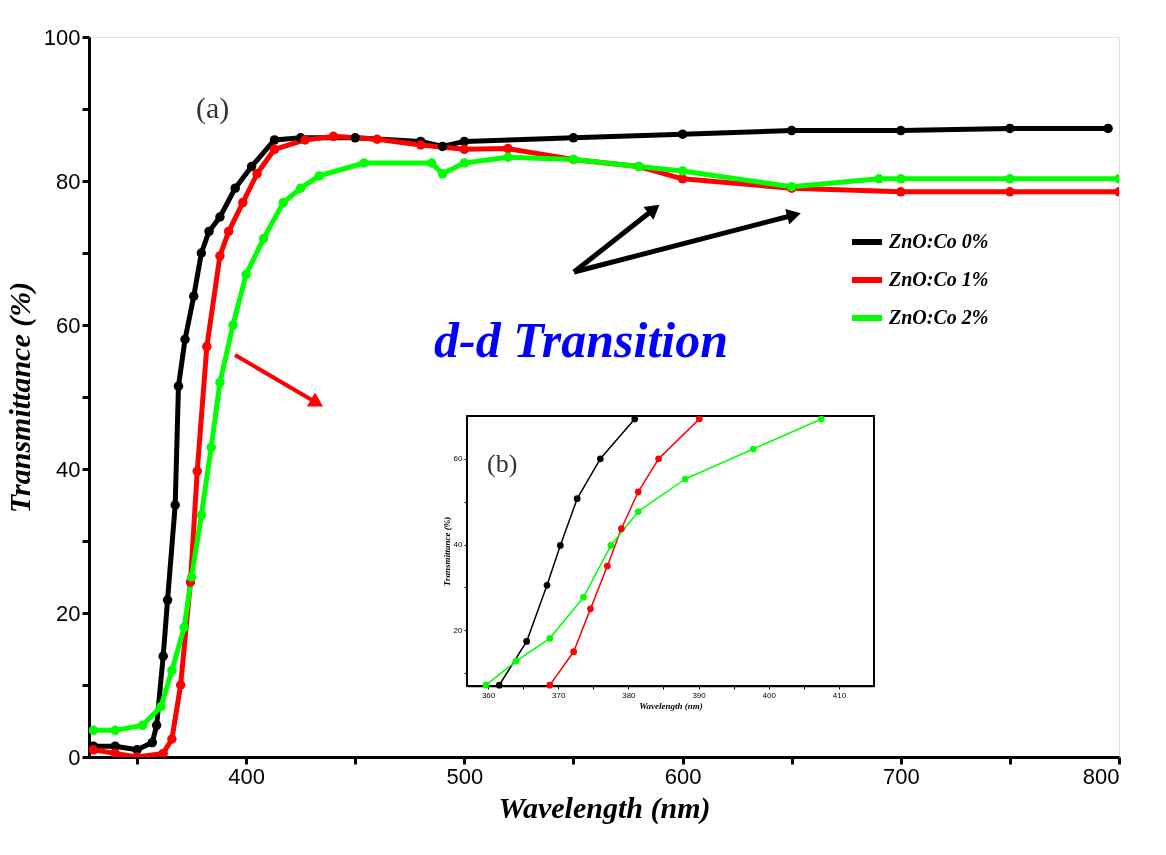  What do you see at coordinates (938, 241) in the screenshot?
I see `legend-label: ZnO:Co 0%` at bounding box center [938, 241].